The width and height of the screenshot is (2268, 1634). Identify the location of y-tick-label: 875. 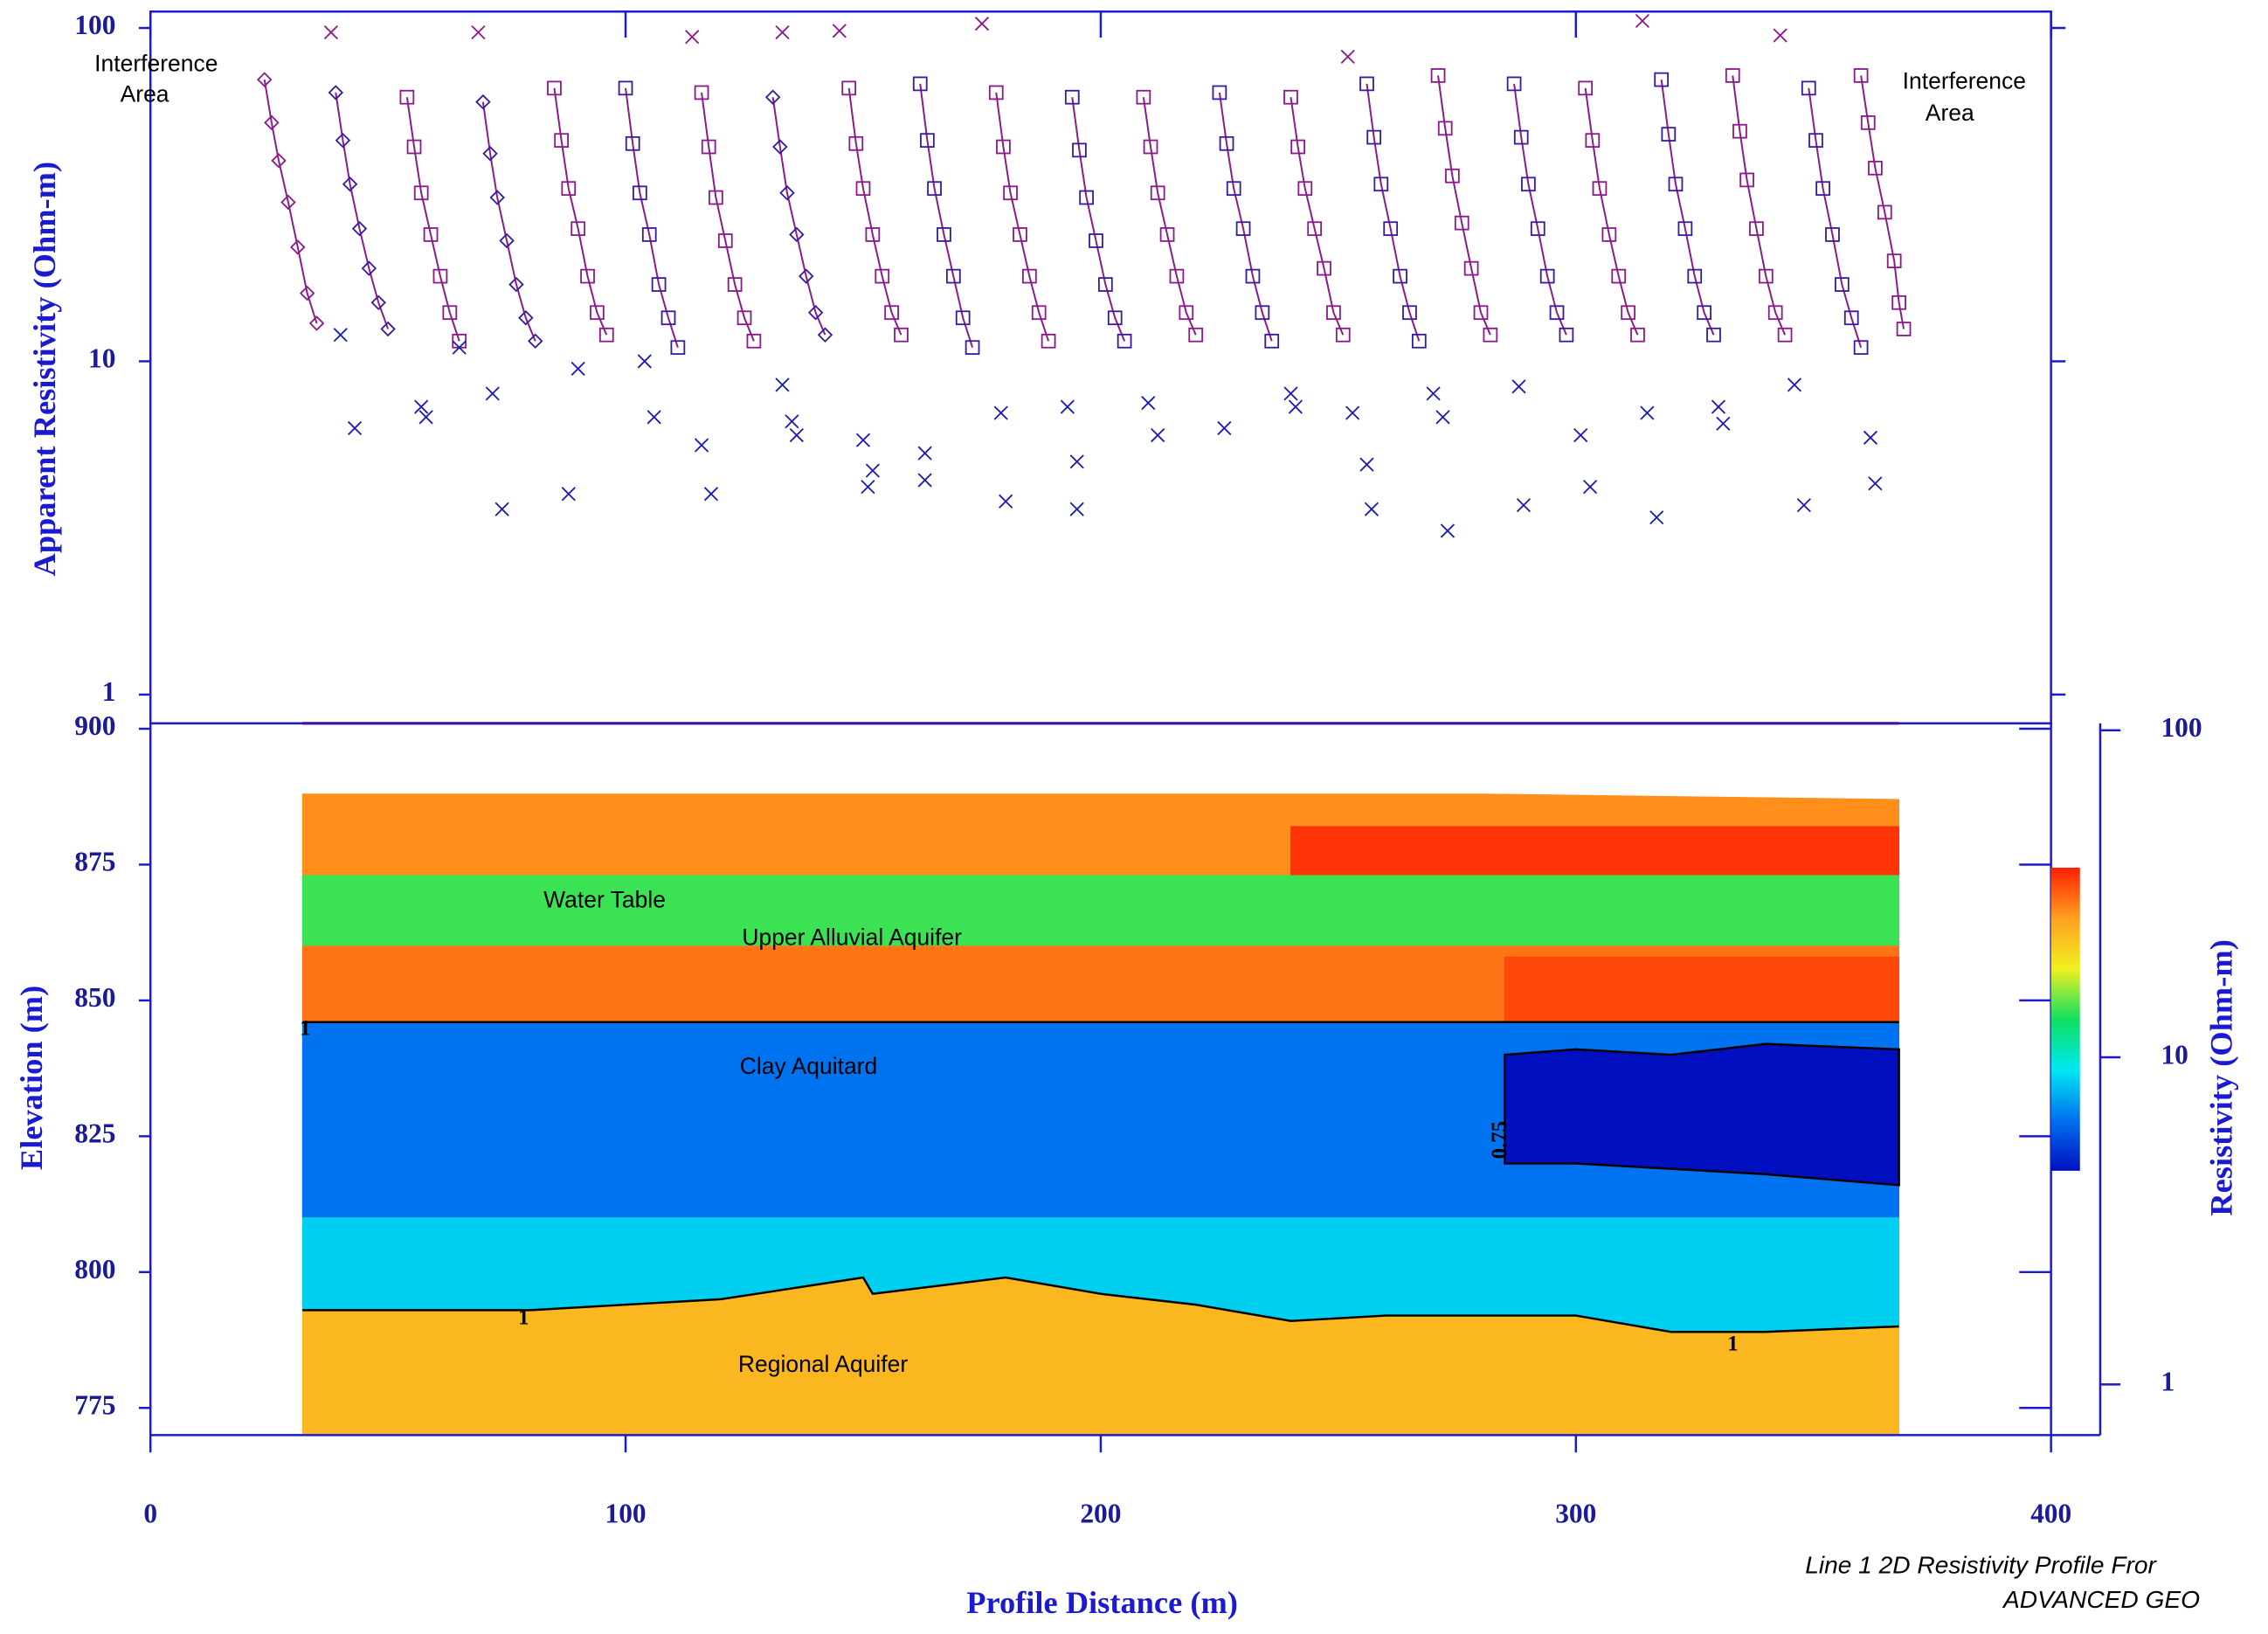
(94, 862).